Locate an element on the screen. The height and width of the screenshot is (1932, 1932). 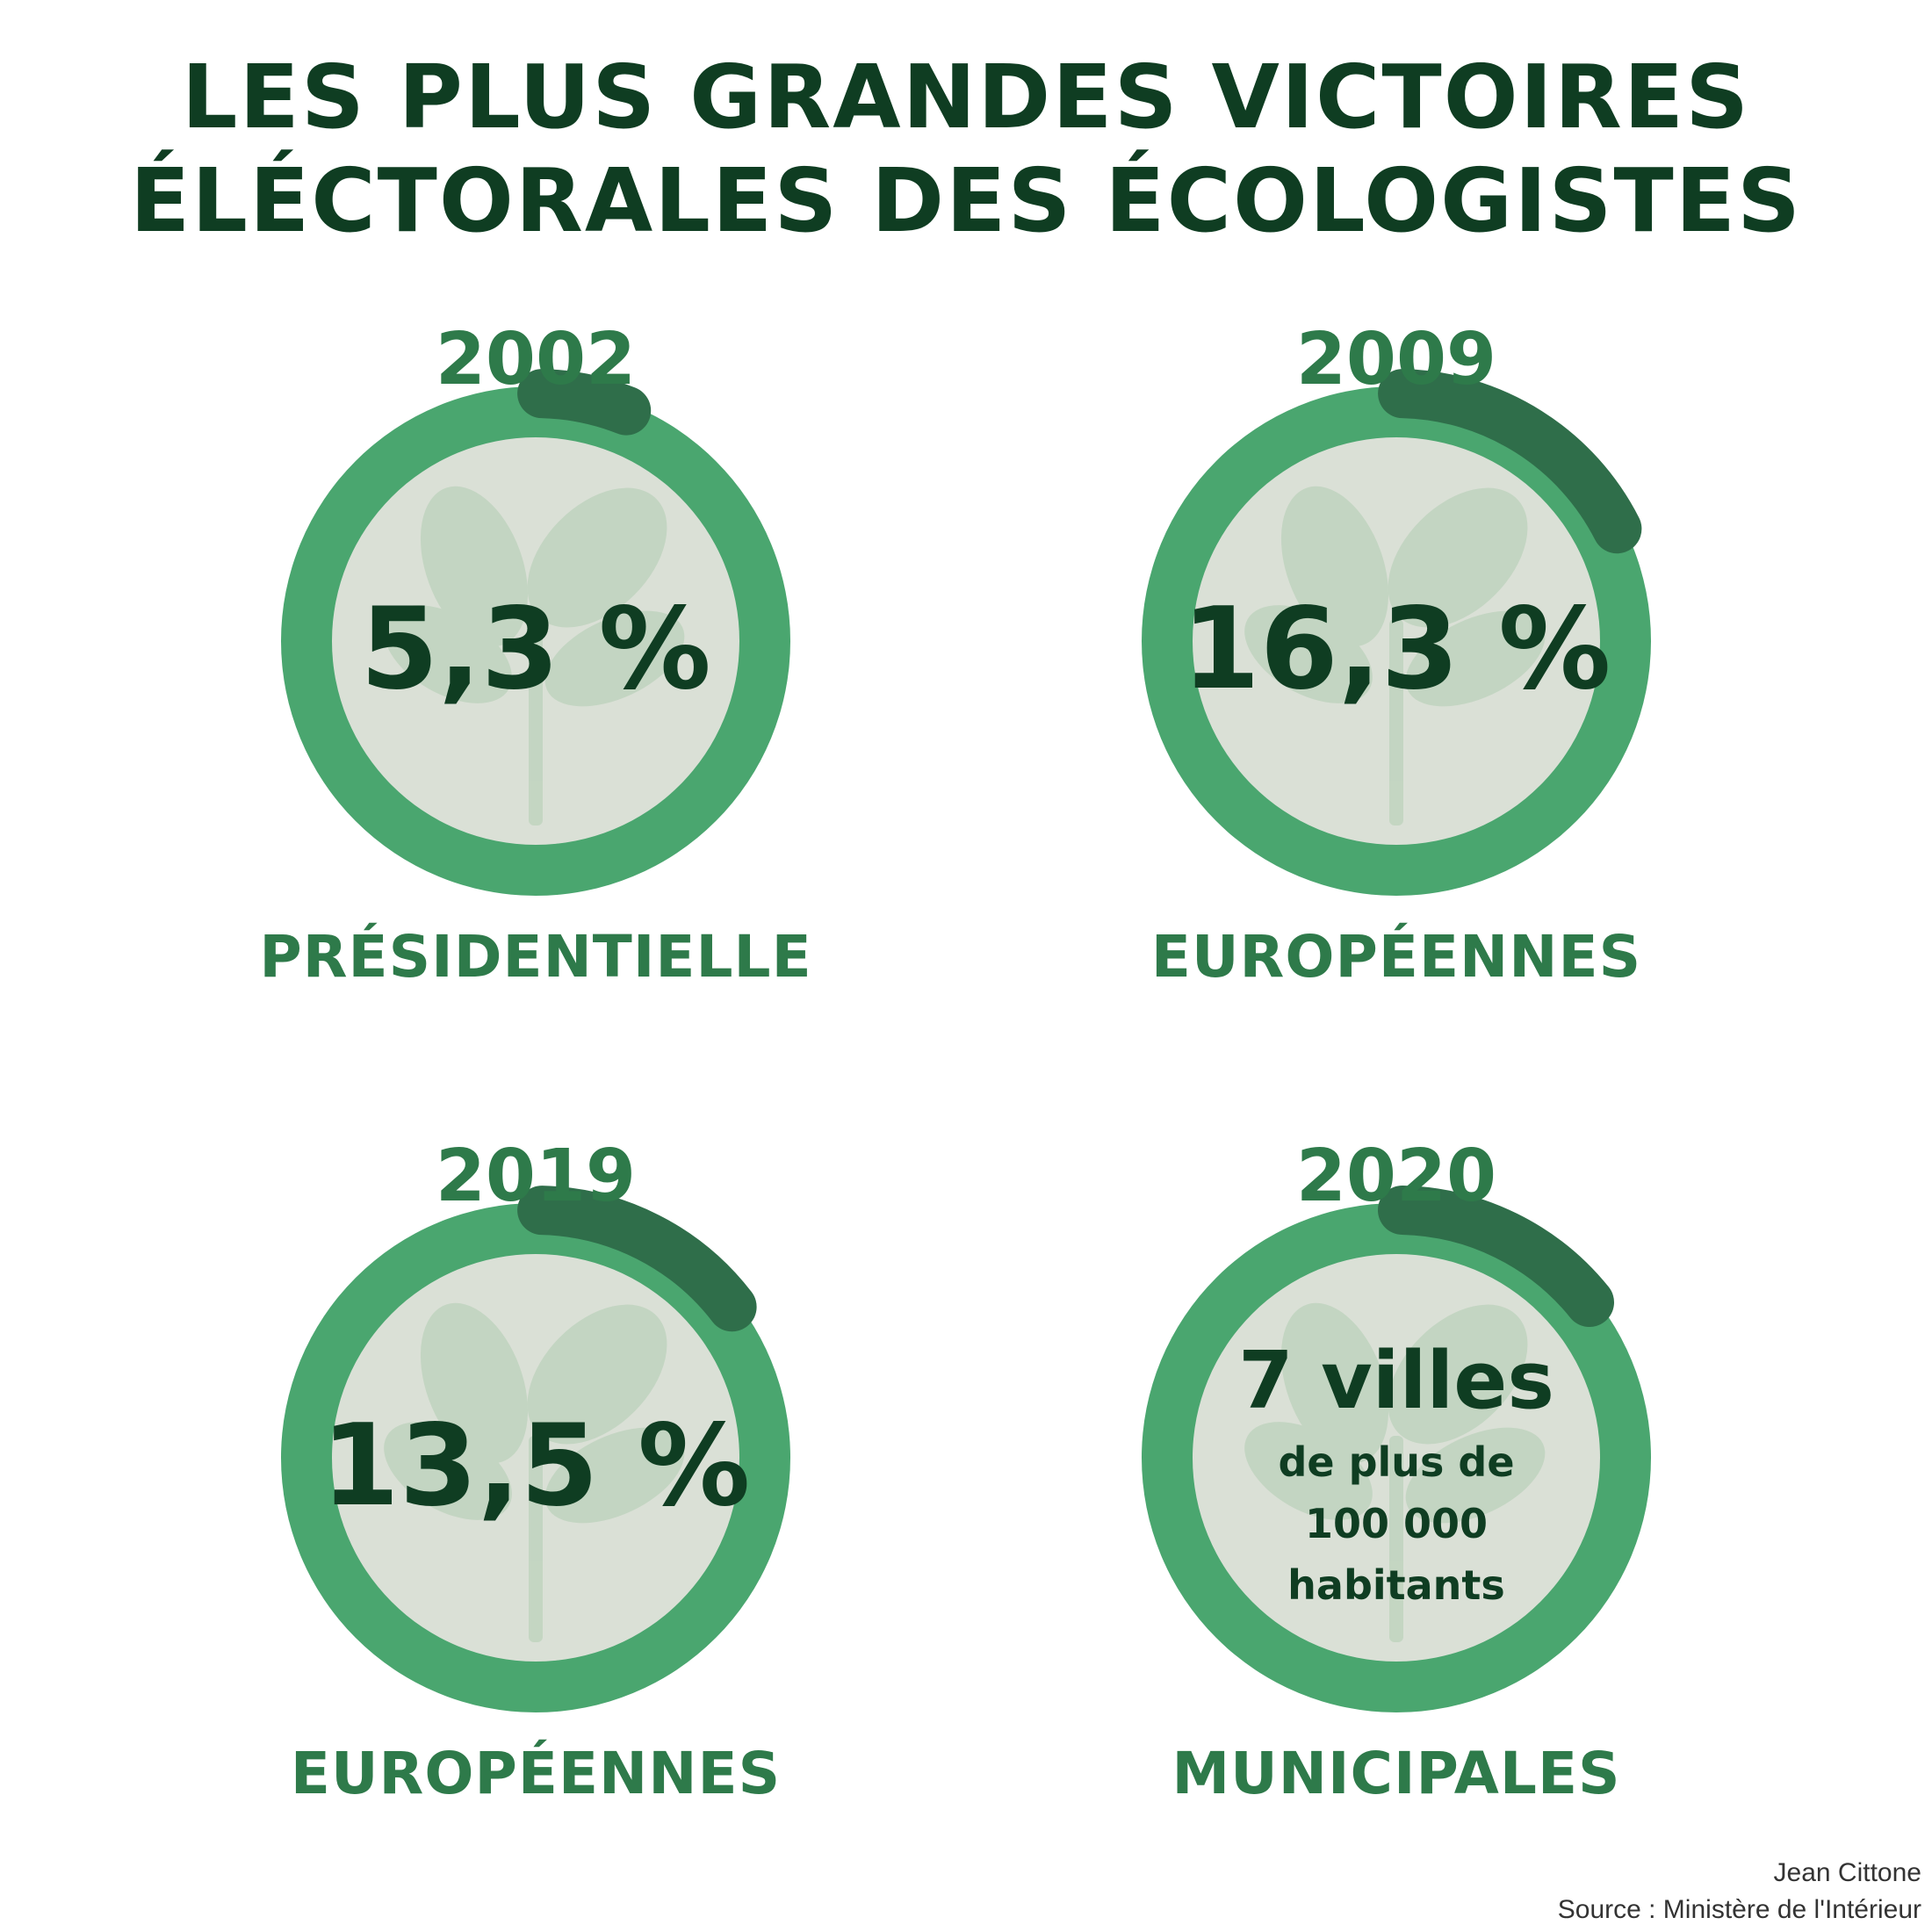
cities-description-line-2: 100 000 is located at coordinates (1397, 1523).